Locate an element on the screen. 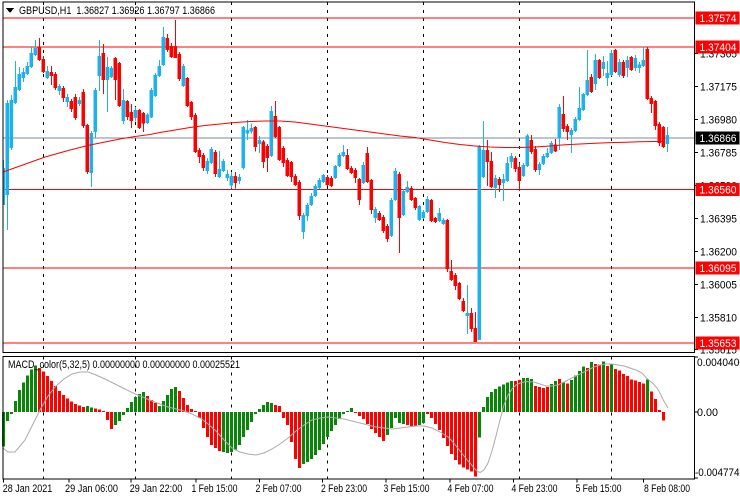  svg-text: 0.00 is located at coordinates (707, 413).